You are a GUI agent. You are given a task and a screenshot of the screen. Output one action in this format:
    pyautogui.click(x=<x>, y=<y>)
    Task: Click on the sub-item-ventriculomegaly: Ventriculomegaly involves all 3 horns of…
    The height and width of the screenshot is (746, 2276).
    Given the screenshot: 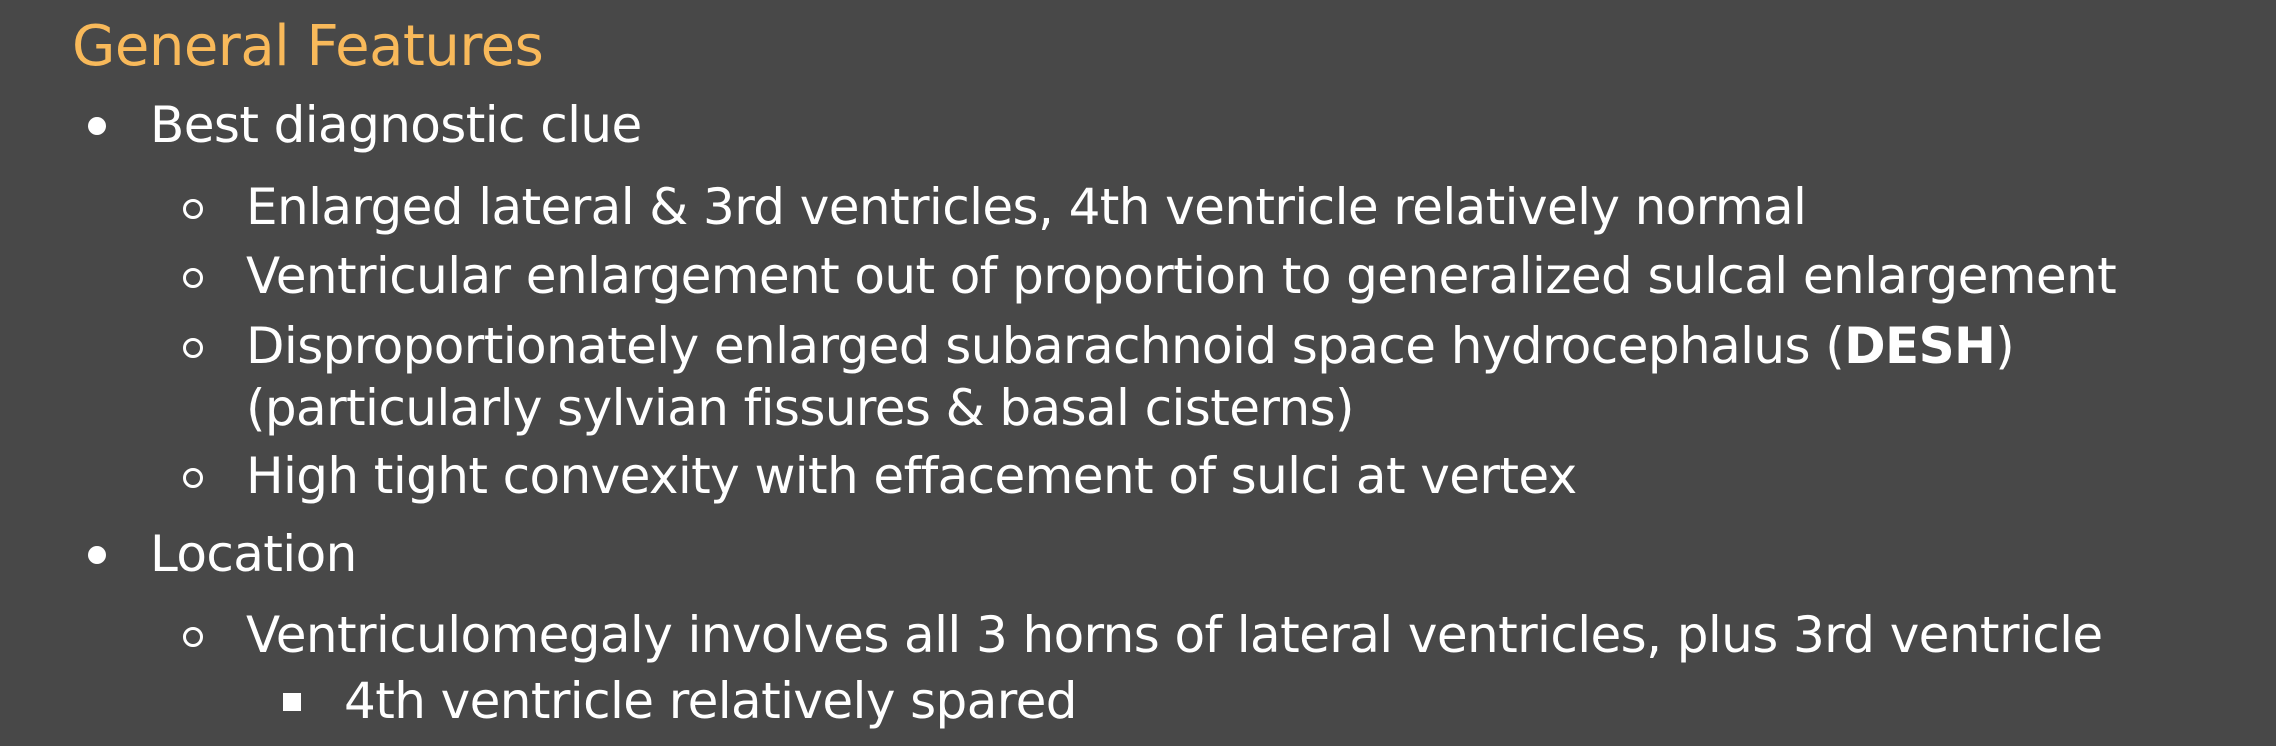 What is the action you would take?
    pyautogui.click(x=1174, y=635)
    